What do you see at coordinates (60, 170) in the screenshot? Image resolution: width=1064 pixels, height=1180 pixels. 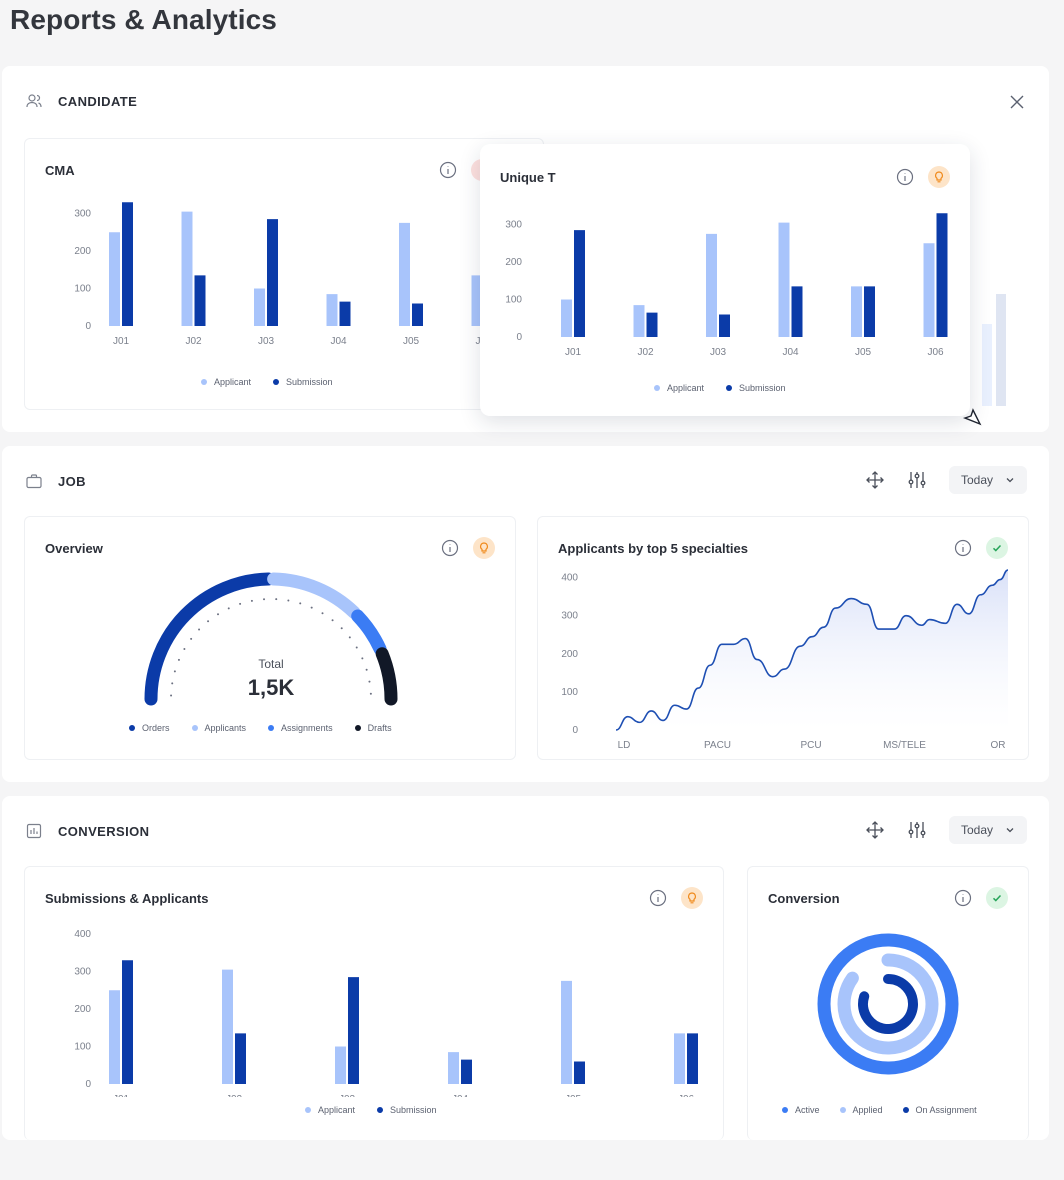 I see `card-title: CMA` at bounding box center [60, 170].